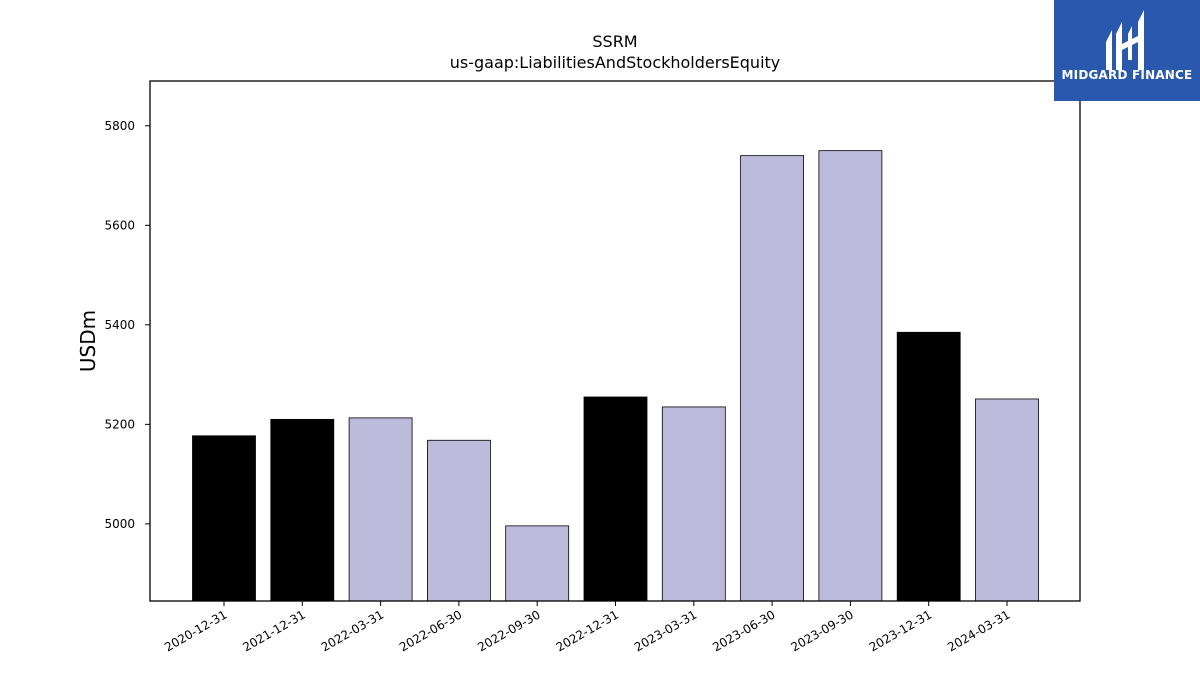 This screenshot has height=675, width=1200. I want to click on x-tick-label: 2023-09-30, so click(821, 630).